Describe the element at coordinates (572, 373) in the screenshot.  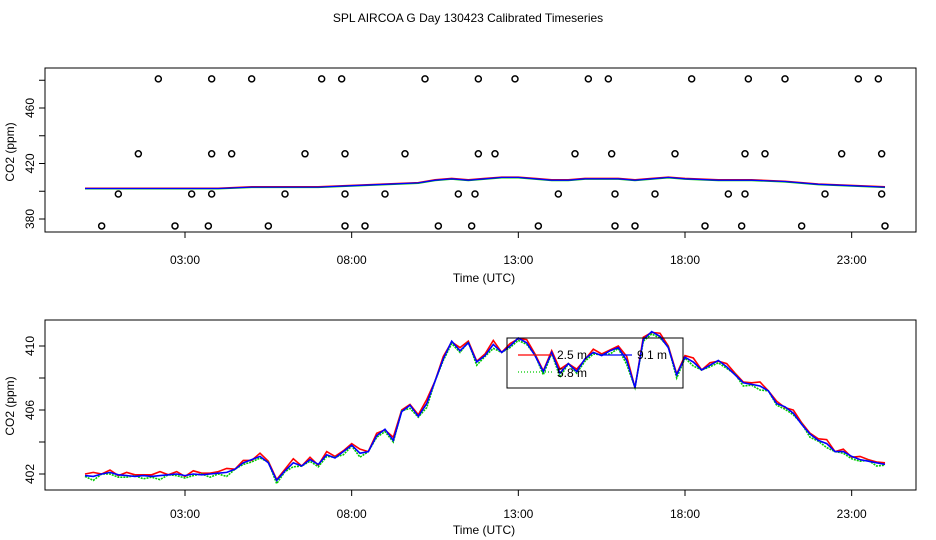
I see `legend-label-5-8m: 5.8 m` at that location.